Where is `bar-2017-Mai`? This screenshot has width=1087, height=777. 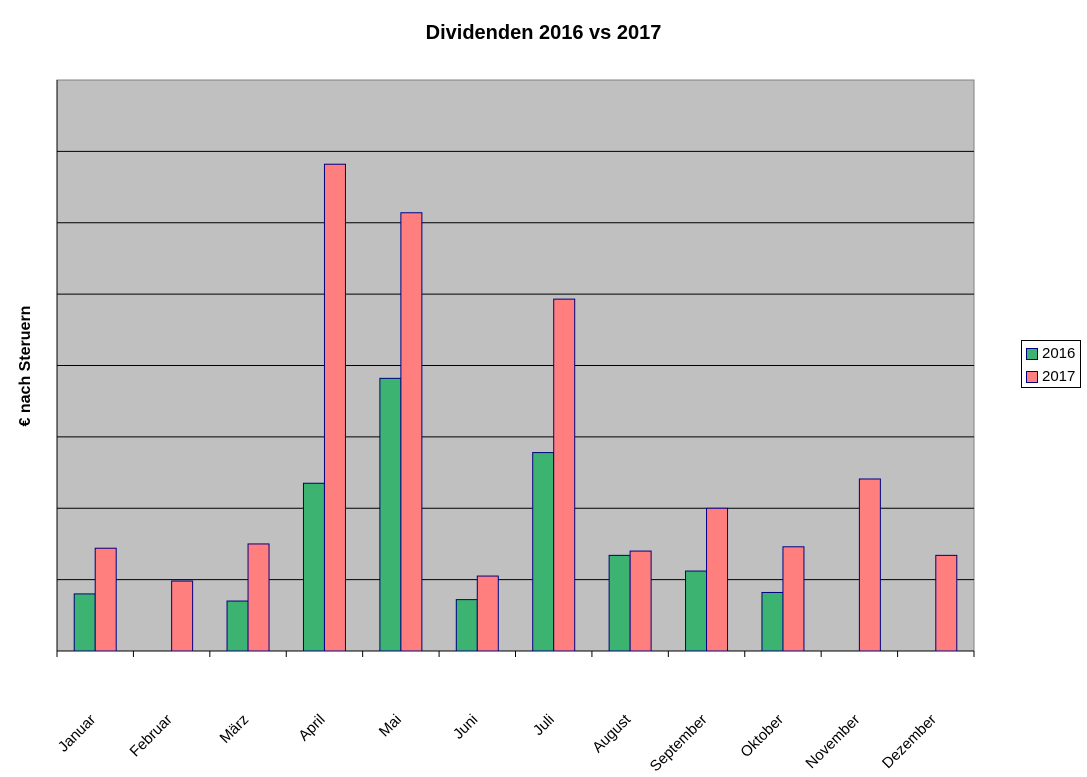
bar-2017-Mai is located at coordinates (411, 432).